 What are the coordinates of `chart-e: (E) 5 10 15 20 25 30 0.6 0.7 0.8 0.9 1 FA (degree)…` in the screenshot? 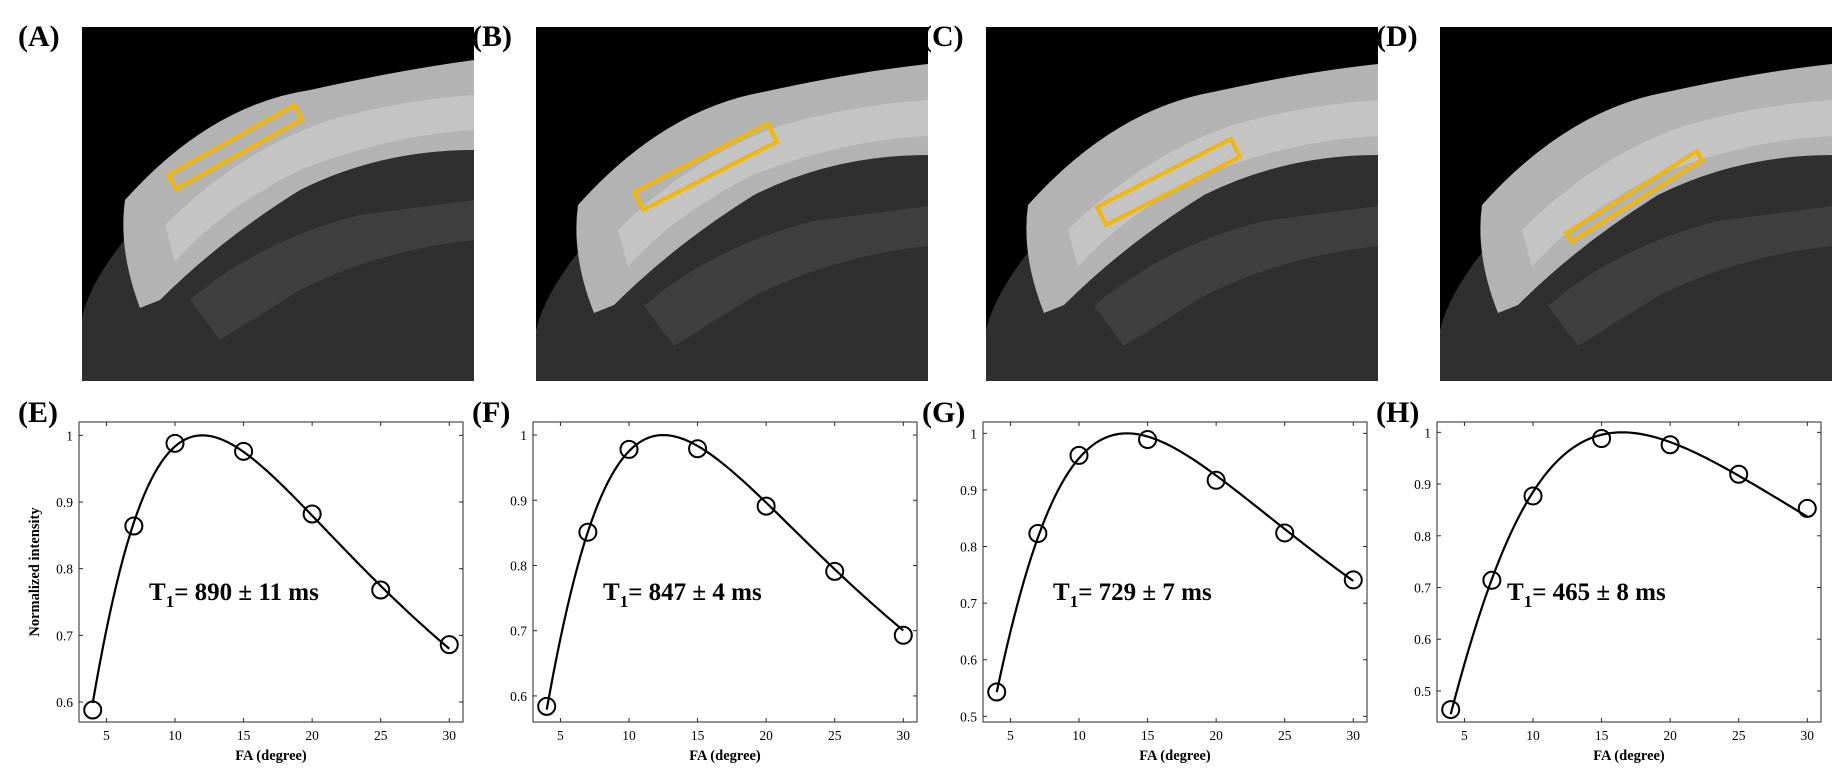 It's located at (241, 580).